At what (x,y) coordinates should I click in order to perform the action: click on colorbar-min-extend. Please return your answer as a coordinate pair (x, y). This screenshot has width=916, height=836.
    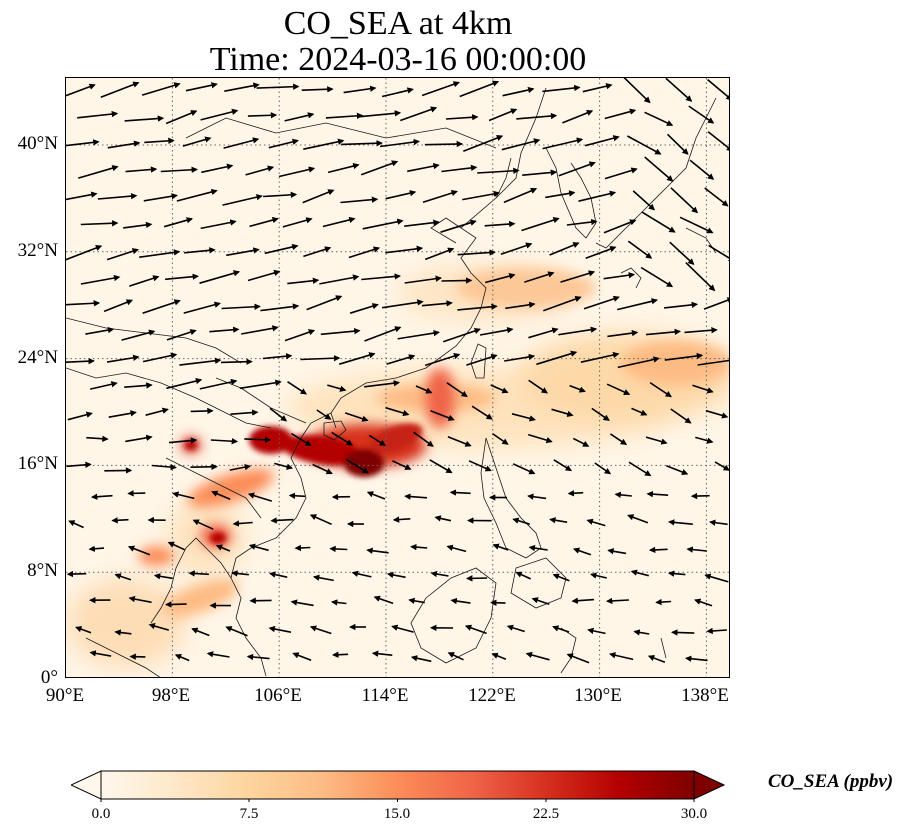
    Looking at the image, I should click on (86, 785).